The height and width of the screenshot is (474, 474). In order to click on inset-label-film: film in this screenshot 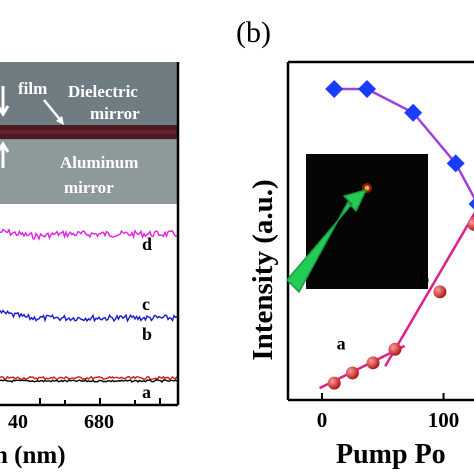, I will do `click(32, 88)`.